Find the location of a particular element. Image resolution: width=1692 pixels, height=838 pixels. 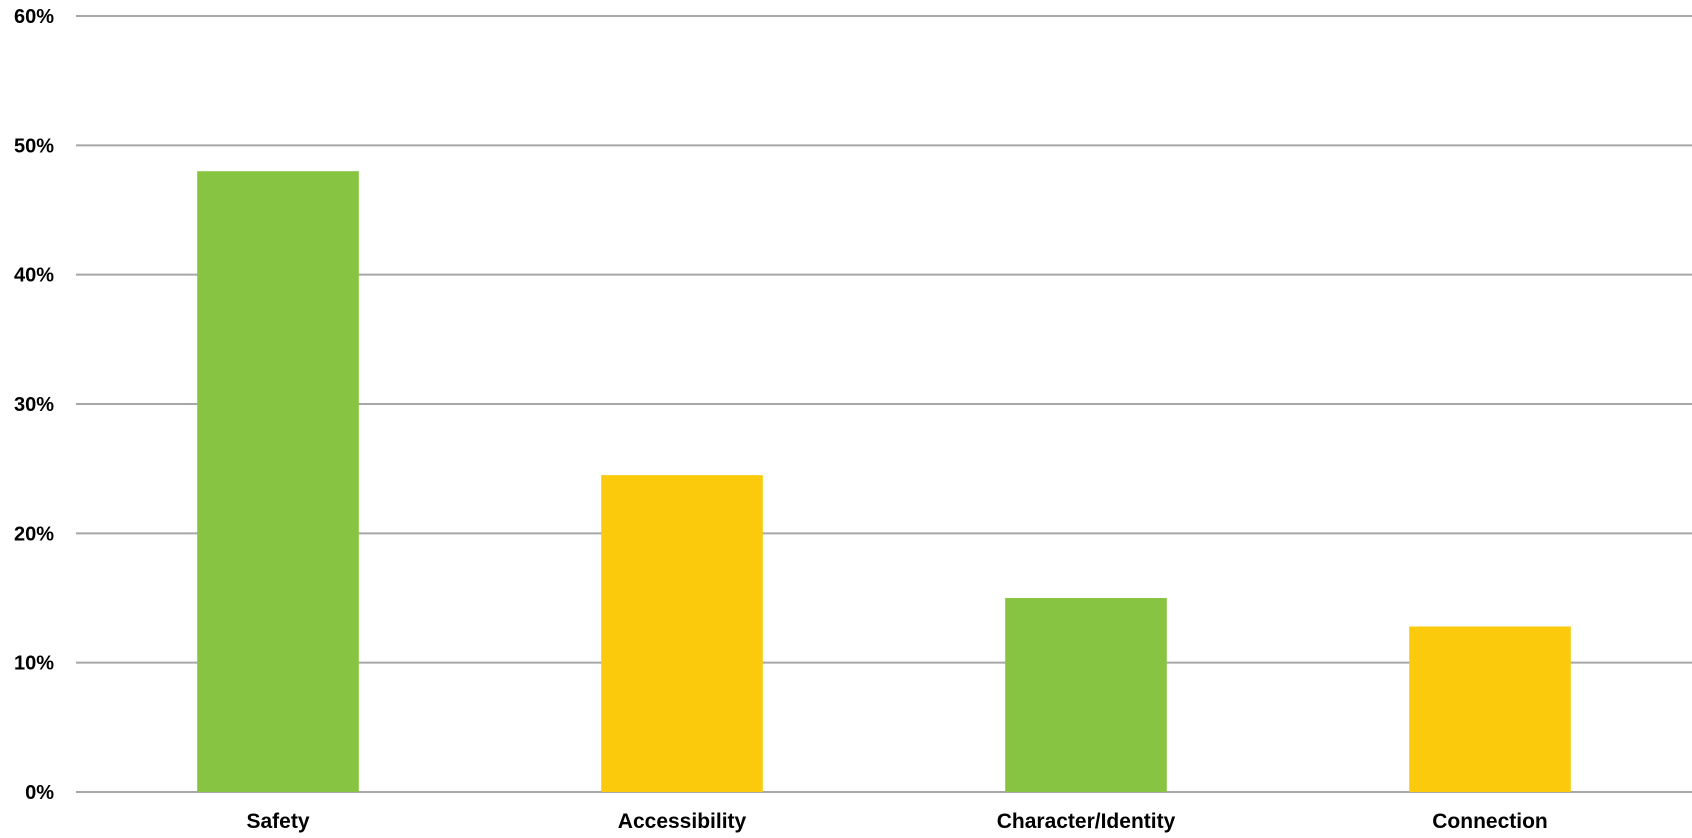

y-tick-label-2: 20% is located at coordinates (34, 534).